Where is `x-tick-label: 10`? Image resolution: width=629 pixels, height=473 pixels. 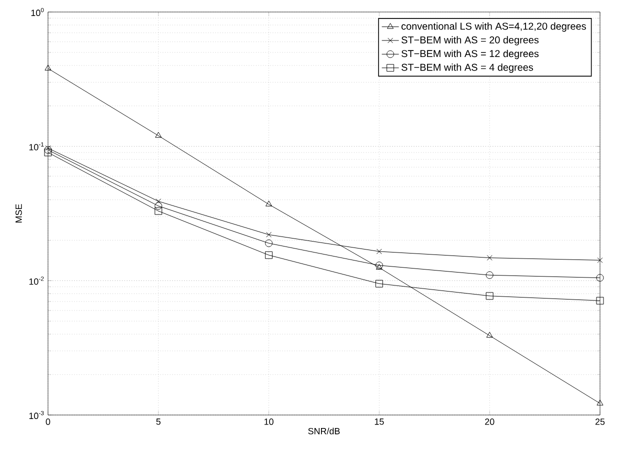 x-tick-label: 10 is located at coordinates (269, 421).